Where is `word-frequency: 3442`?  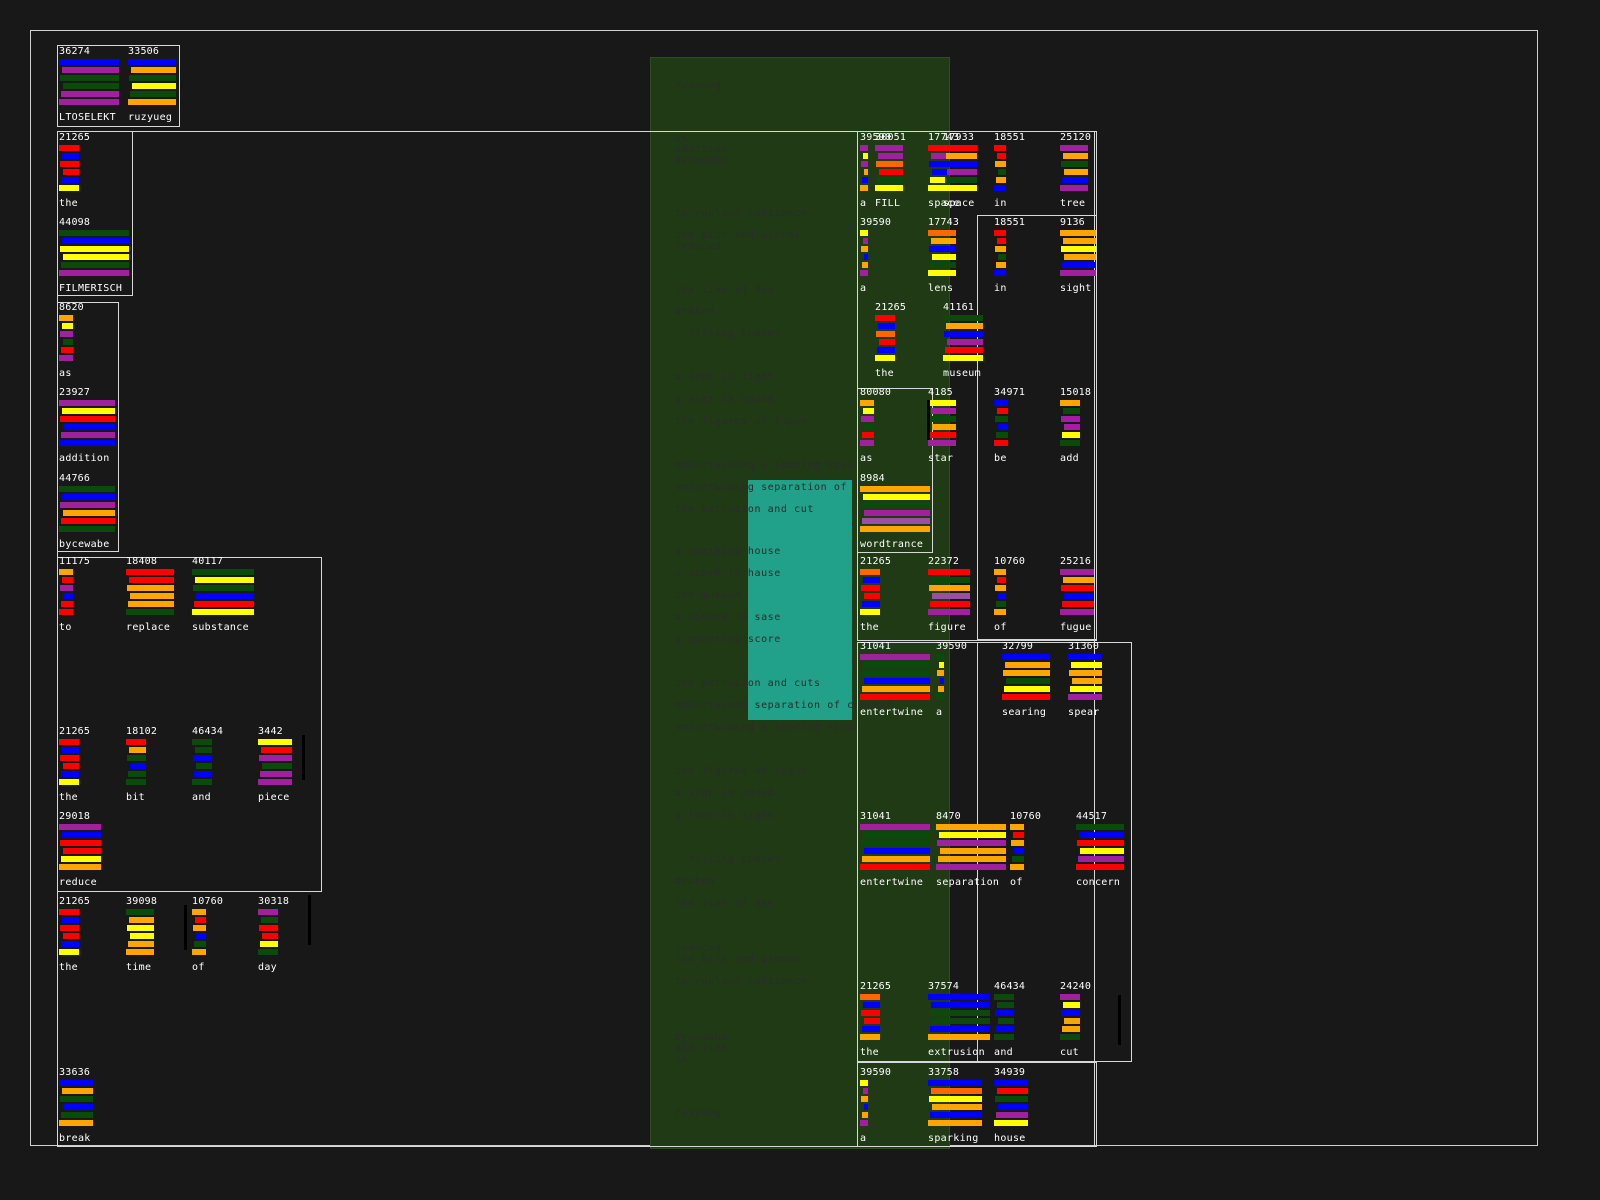
word-frequency: 3442 is located at coordinates (270, 731).